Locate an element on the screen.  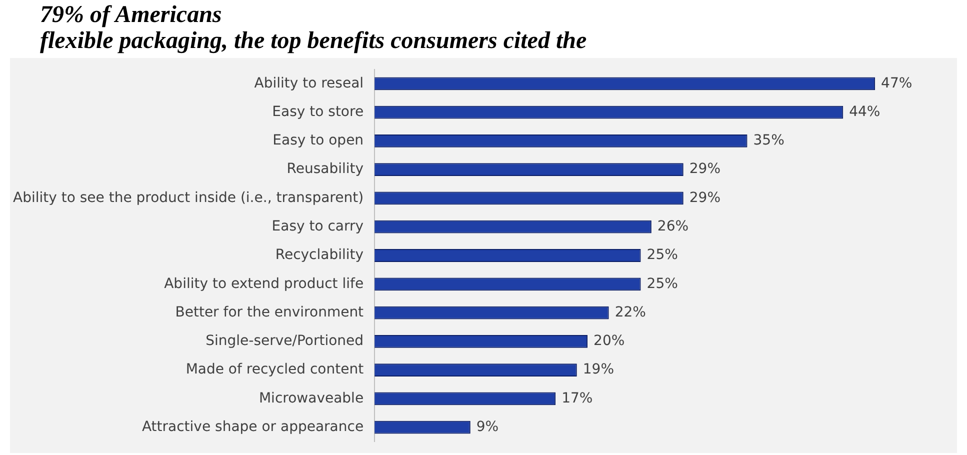
data-label: 44% is located at coordinates (864, 112).